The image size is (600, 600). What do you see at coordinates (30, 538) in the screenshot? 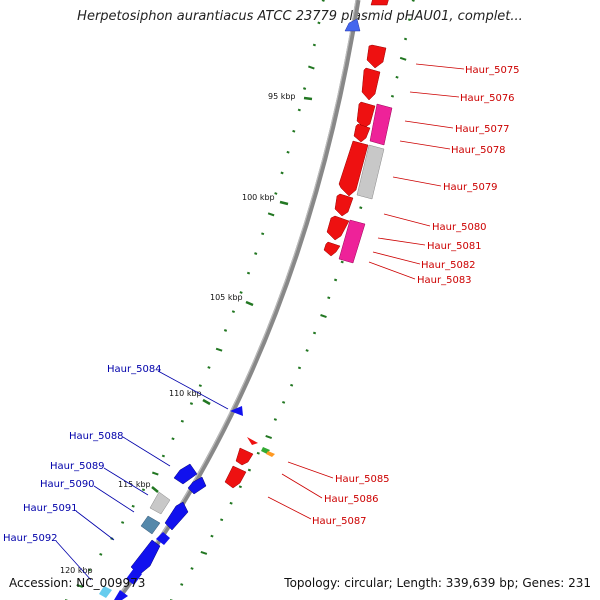
I see `gene-label: Haur_5092` at bounding box center [30, 538].